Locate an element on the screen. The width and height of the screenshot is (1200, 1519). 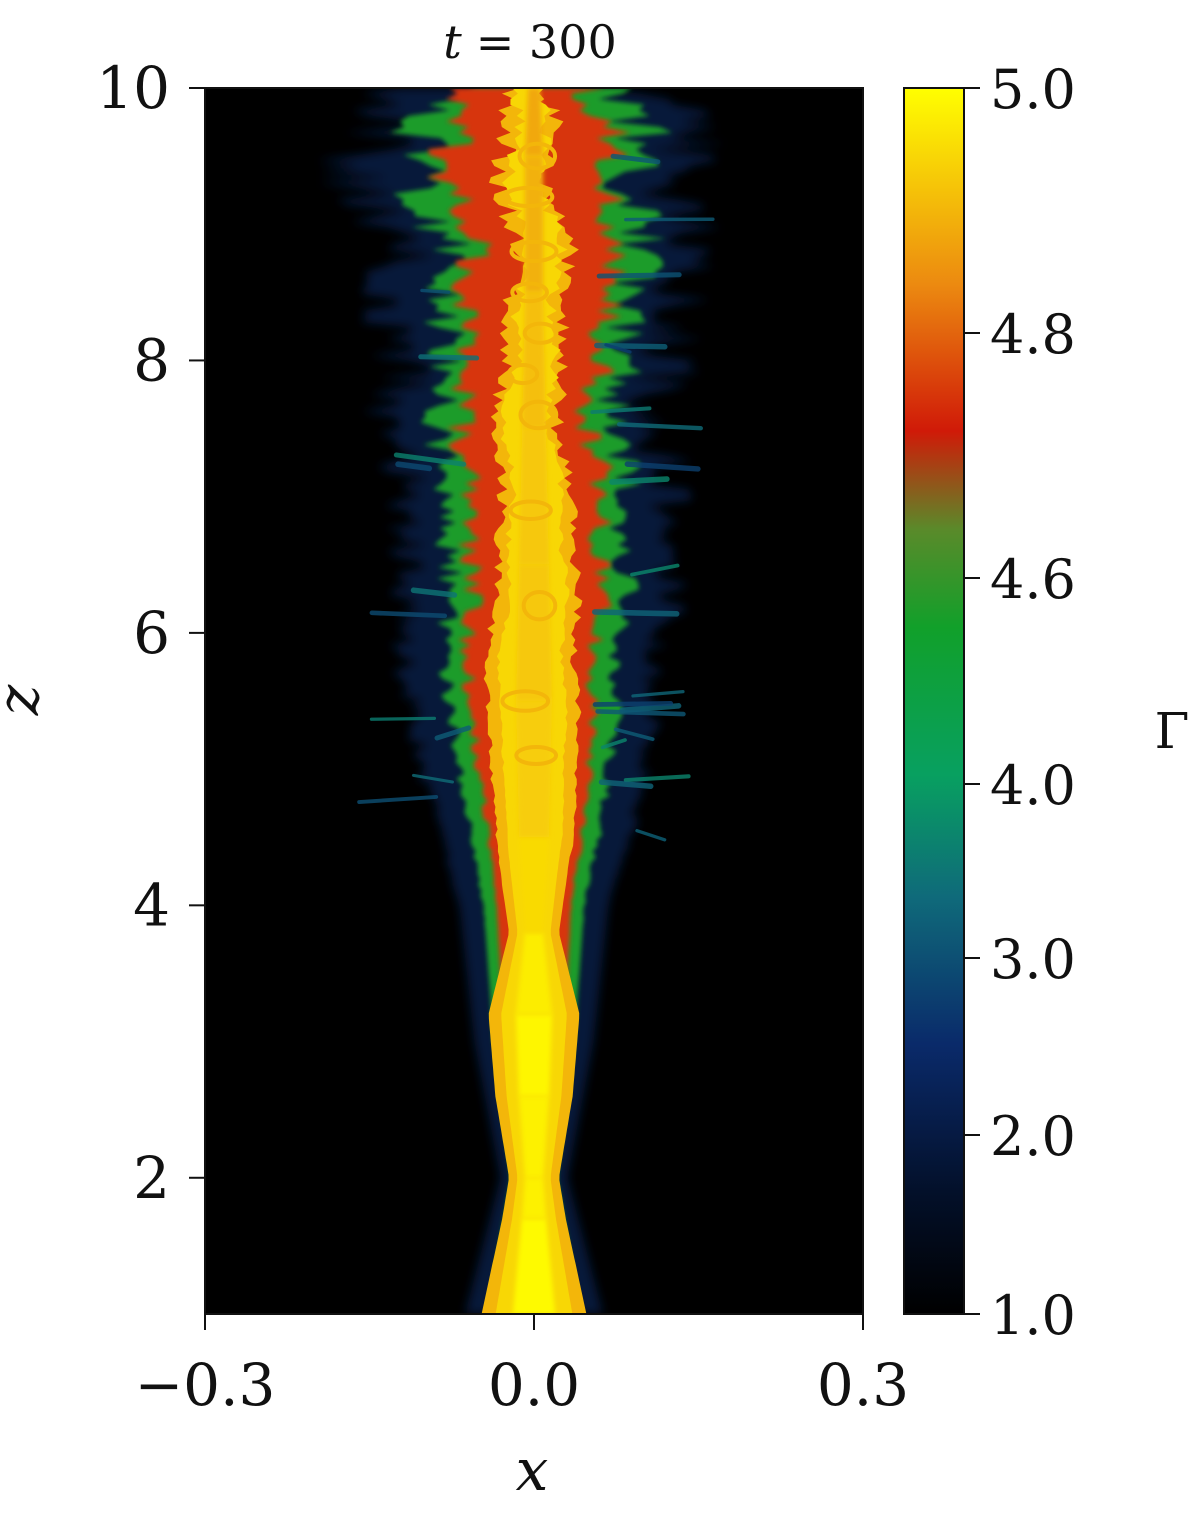
colorbar-label: Γ is located at coordinates (1172, 731).